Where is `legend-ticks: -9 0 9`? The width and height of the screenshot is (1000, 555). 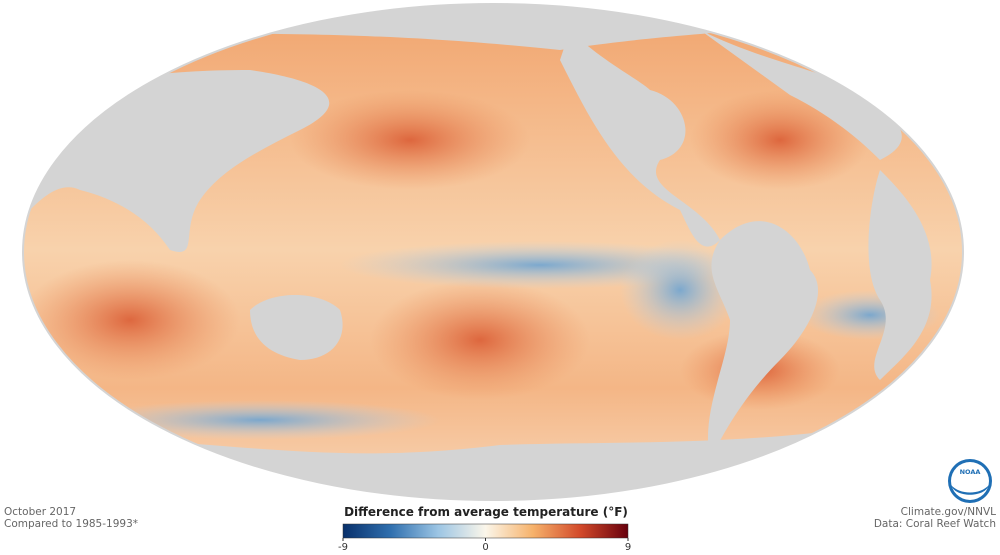 legend-ticks: -9 0 9 is located at coordinates (484, 545).